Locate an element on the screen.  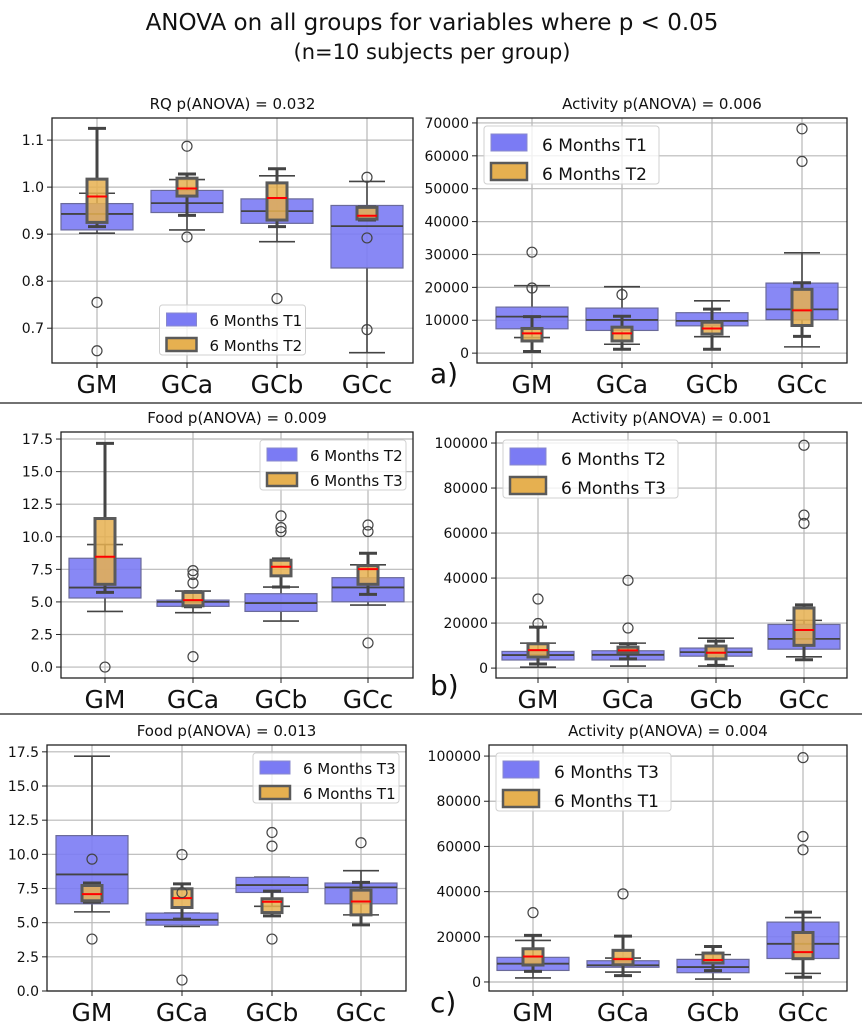
axes-frame is located at coordinates (237, 555).